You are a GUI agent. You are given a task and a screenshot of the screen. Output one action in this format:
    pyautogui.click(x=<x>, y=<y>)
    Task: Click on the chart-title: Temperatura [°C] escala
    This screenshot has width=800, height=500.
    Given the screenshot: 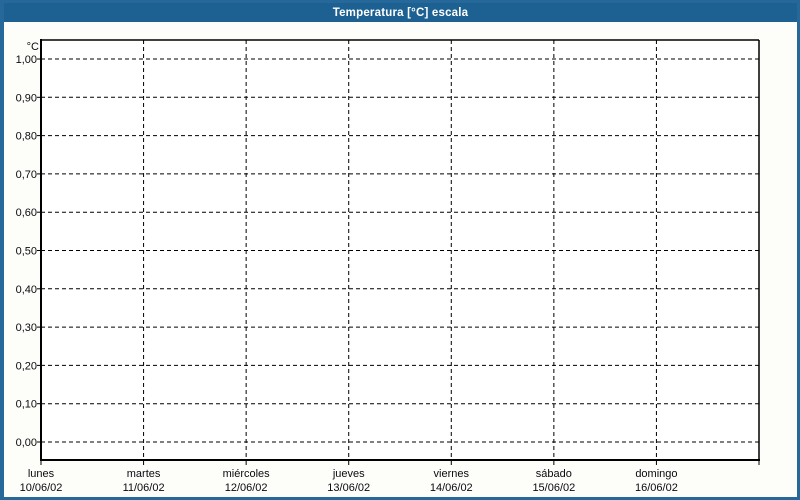 What is the action you would take?
    pyautogui.click(x=400, y=12)
    